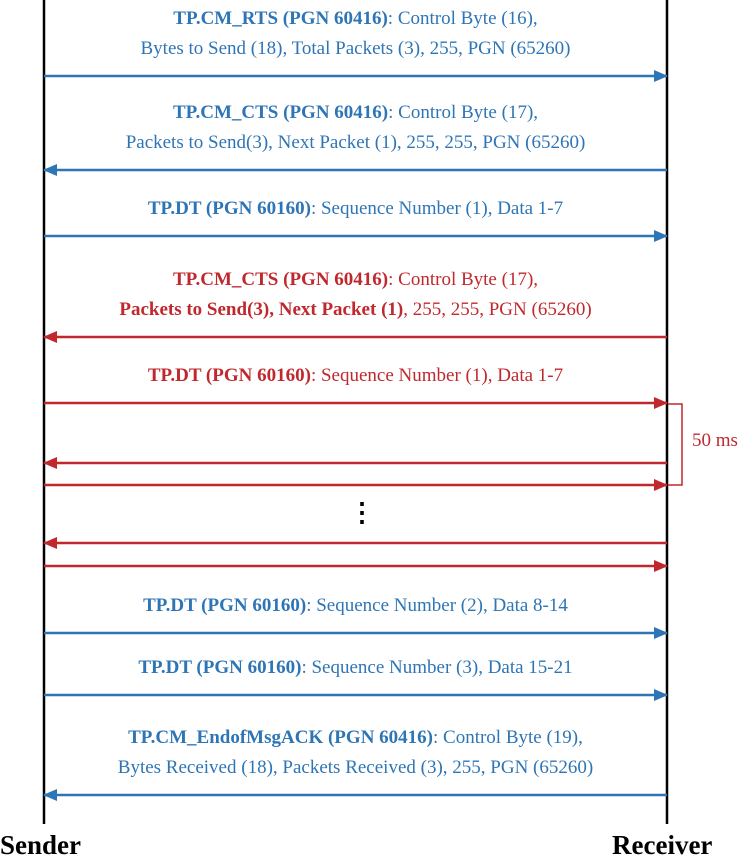 The width and height of the screenshot is (747, 860). I want to click on message-name: TP.CM_RTS (PGN 60416), so click(280, 18).